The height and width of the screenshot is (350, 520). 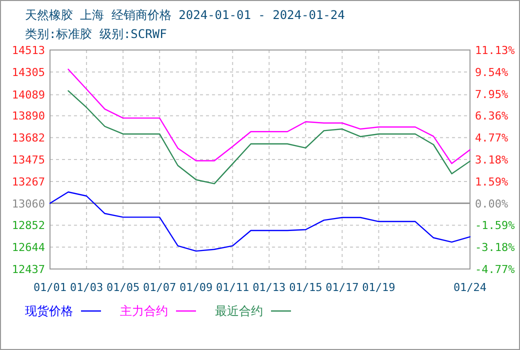 I want to click on y2-tick-label: 6.36%, so click(x=491, y=116).